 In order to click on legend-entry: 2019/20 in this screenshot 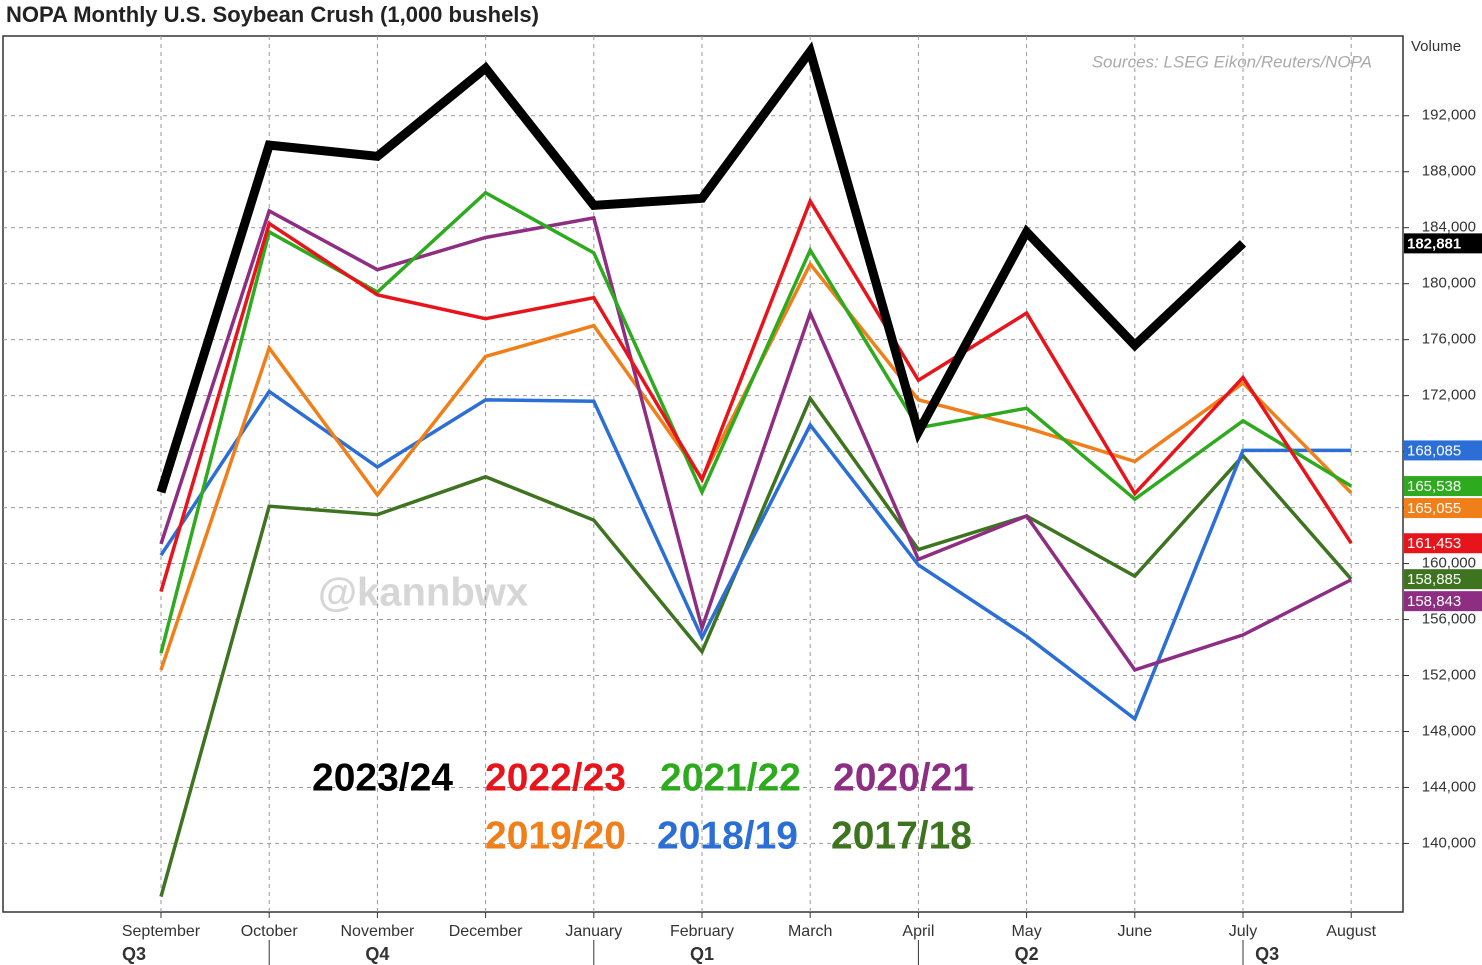, I will do `click(555, 835)`.